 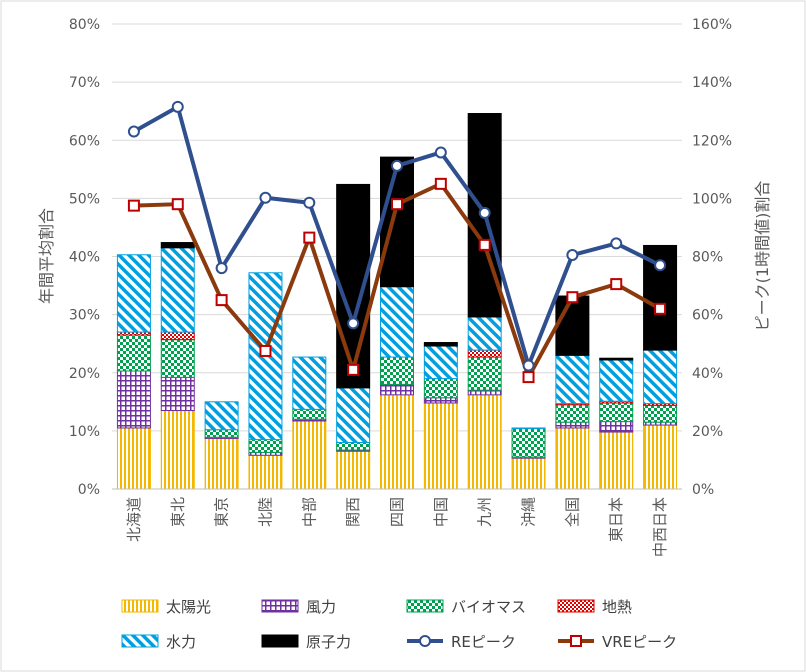 What do you see at coordinates (488, 607) in the screenshot?
I see `legend-label: バイオマス` at bounding box center [488, 607].